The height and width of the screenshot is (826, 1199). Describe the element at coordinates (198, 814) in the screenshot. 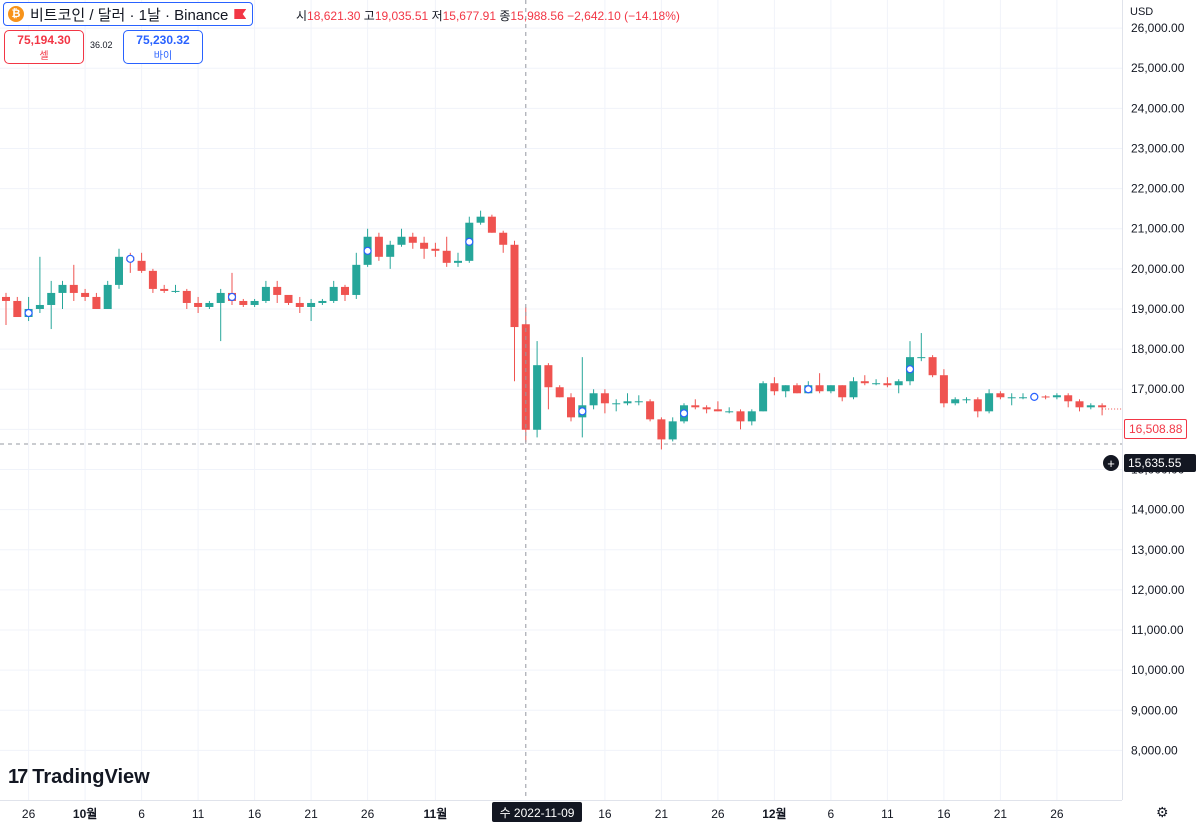

I see `time-tick-label: 11` at that location.